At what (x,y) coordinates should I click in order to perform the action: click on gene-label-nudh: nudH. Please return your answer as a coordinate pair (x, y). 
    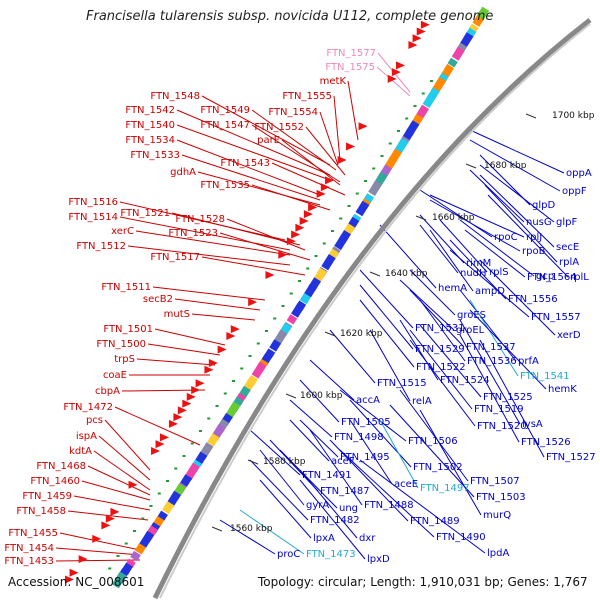
    Looking at the image, I should click on (473, 273).